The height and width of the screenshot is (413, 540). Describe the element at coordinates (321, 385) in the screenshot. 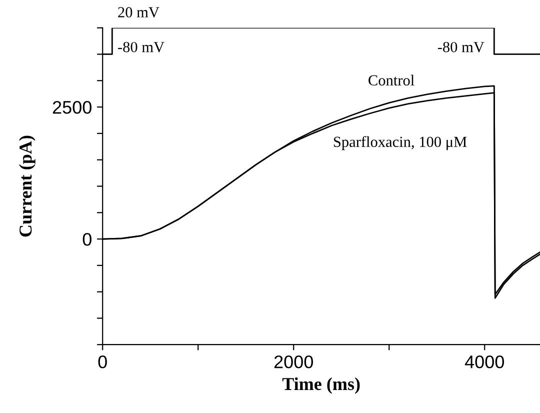

I see `x-axis-title: Time (ms)` at that location.